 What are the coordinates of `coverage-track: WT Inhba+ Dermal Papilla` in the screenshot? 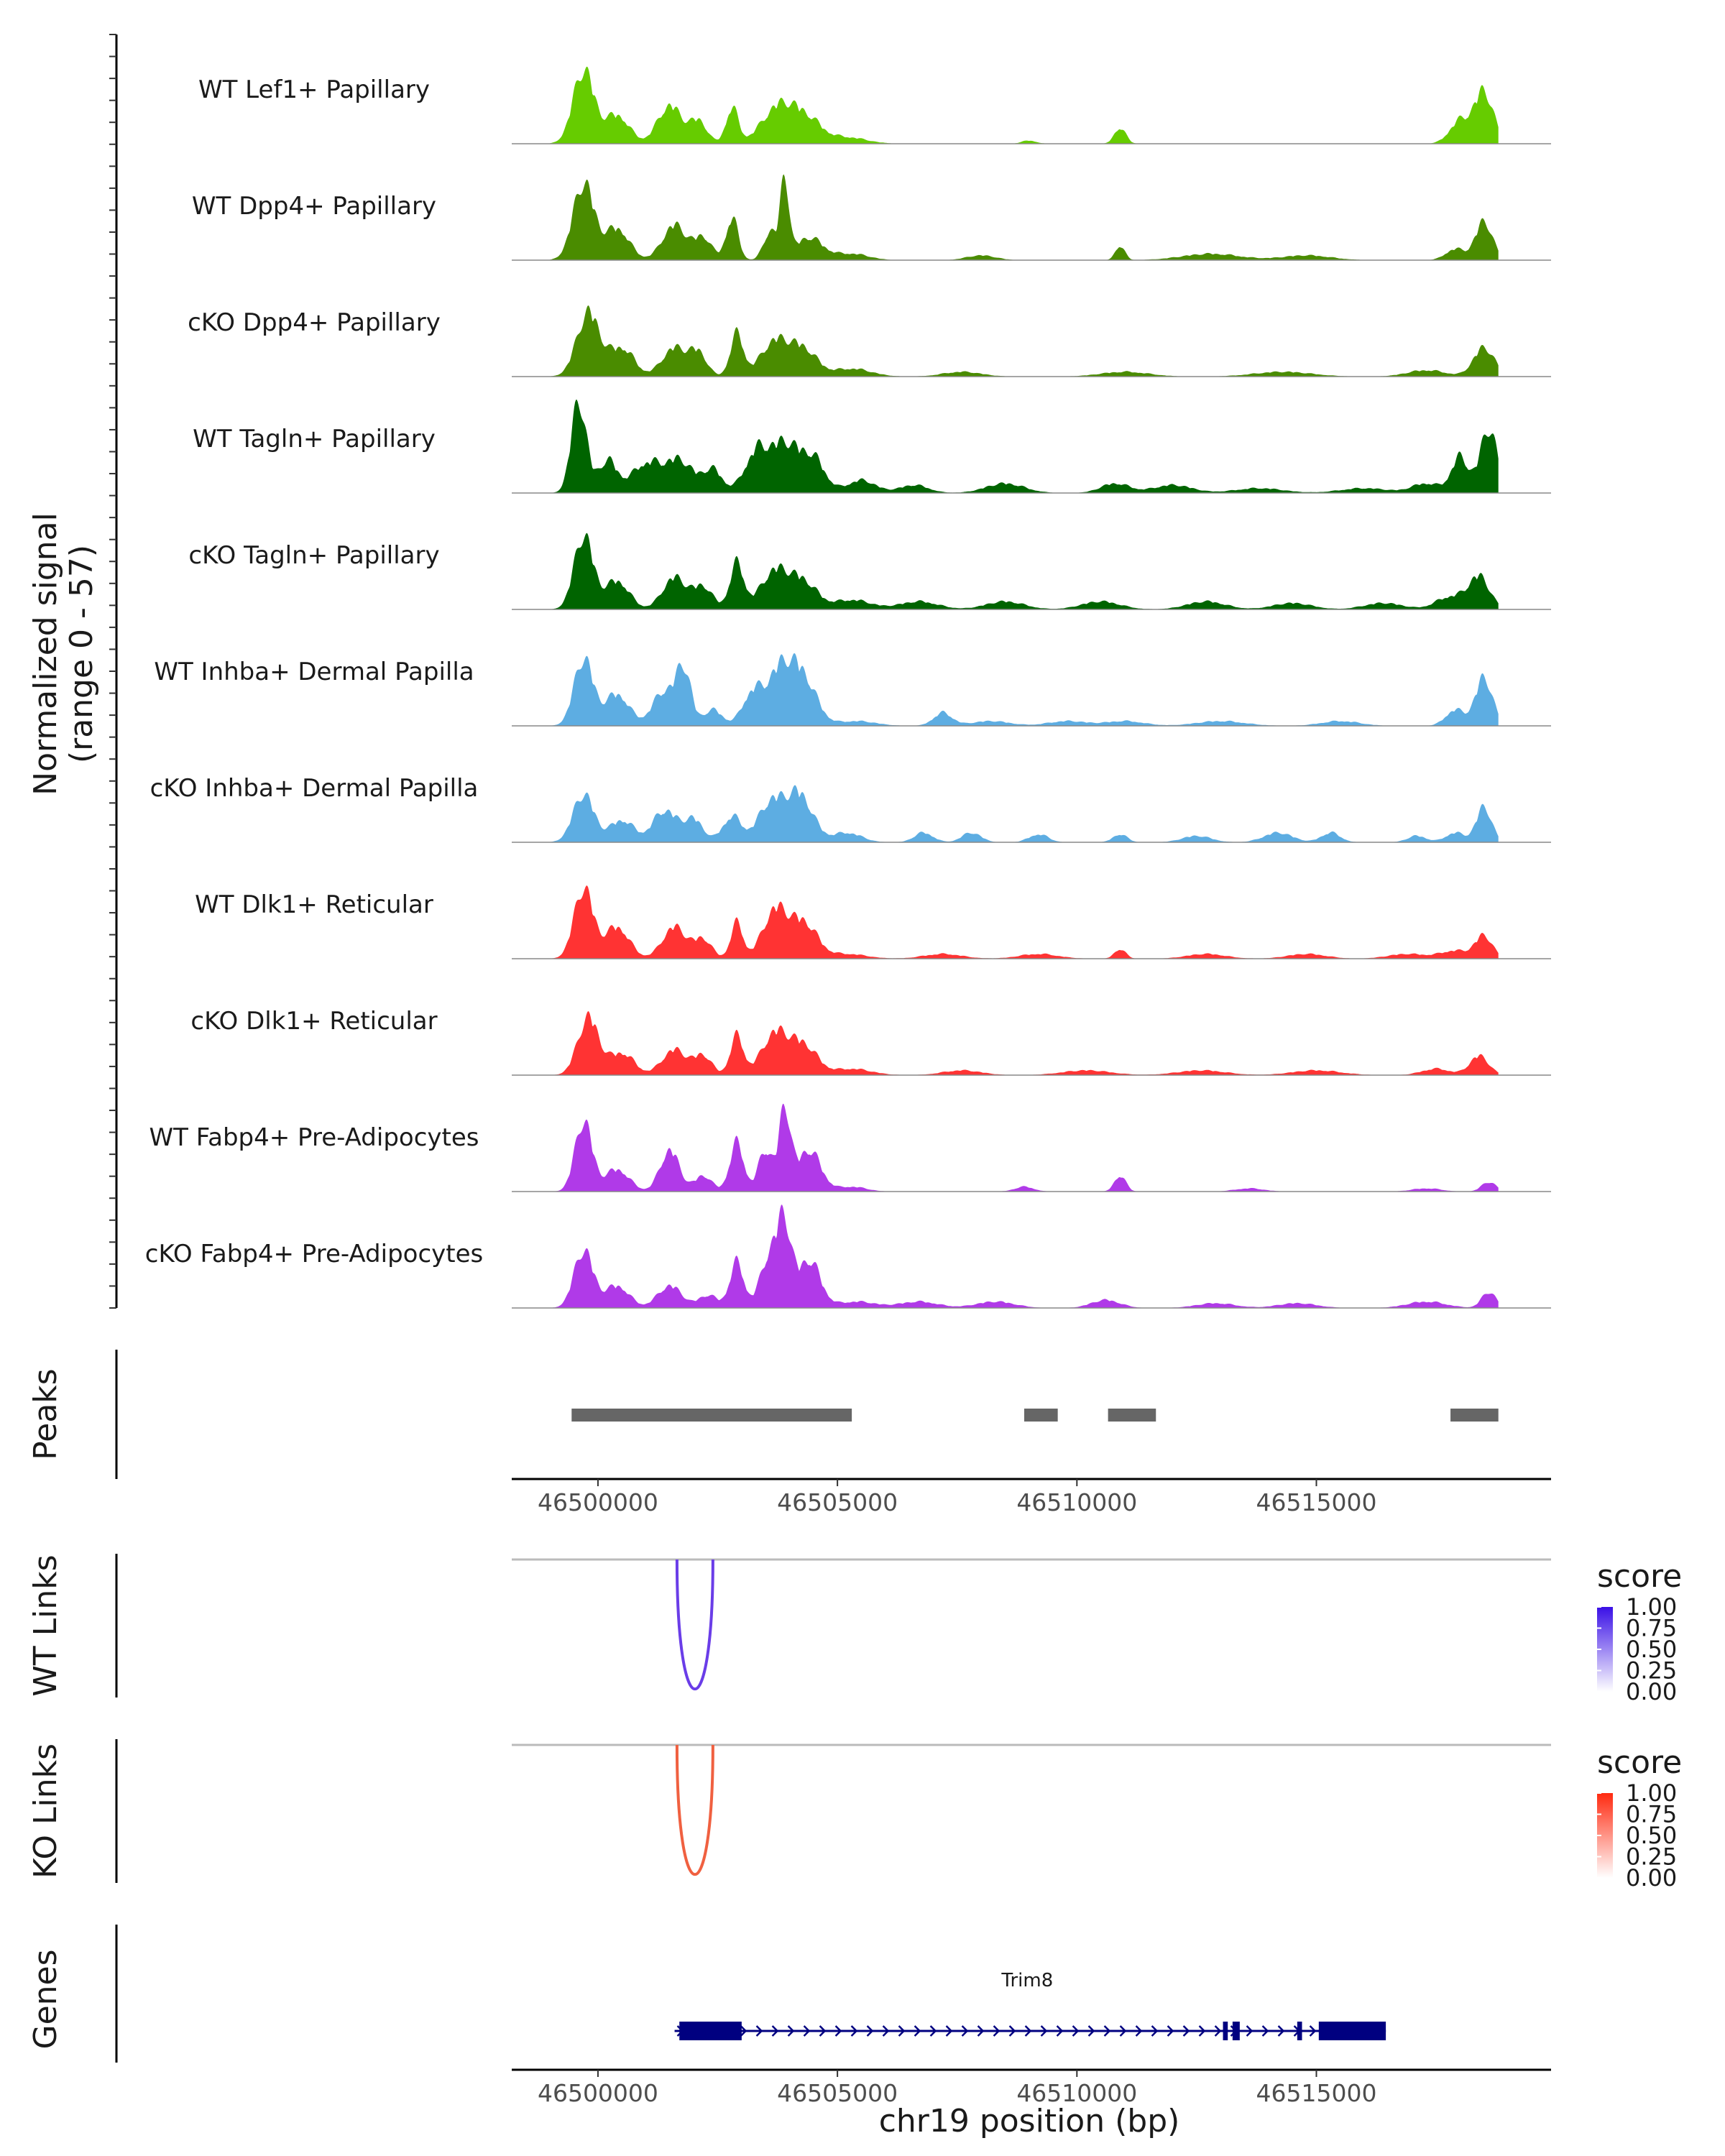 It's located at (852, 690).